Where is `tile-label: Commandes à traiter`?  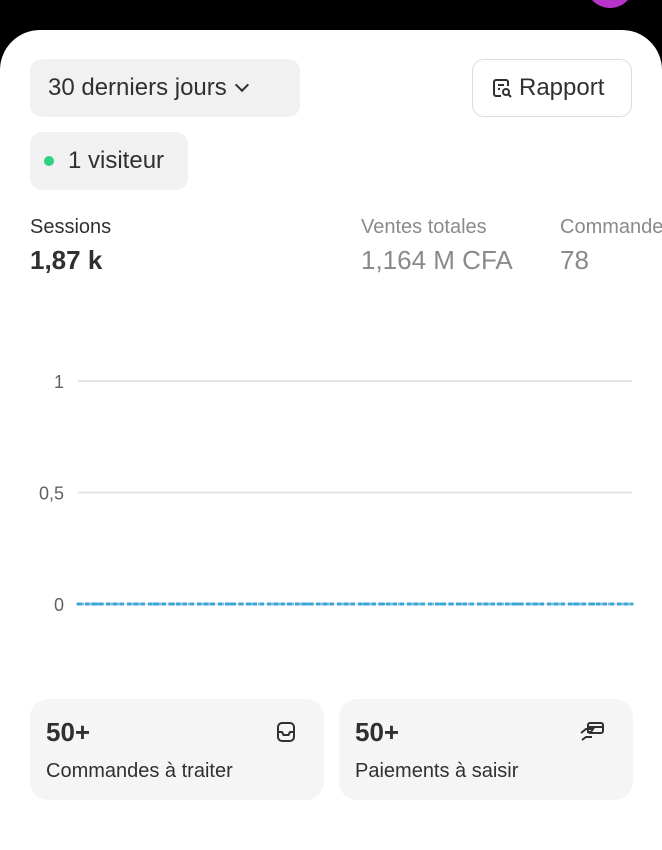 tile-label: Commandes à traiter is located at coordinates (139, 771).